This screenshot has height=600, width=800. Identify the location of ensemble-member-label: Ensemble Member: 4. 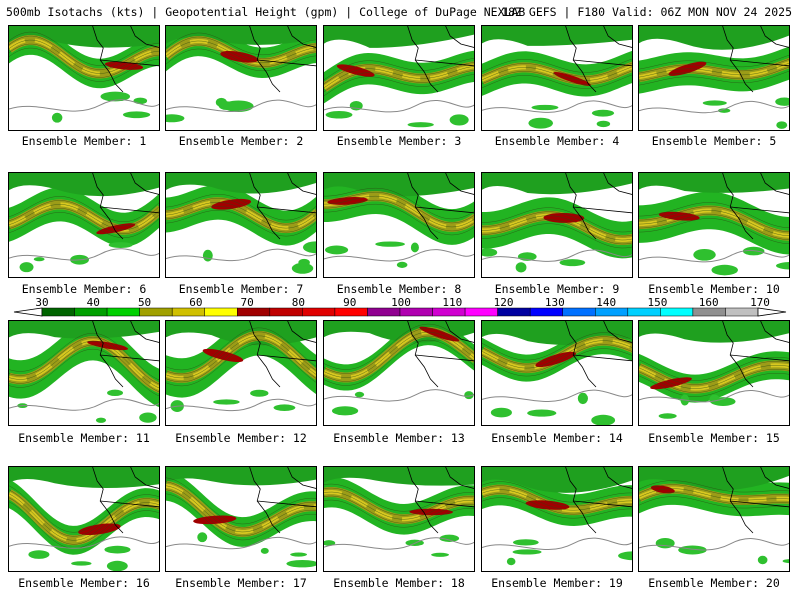
(557, 141).